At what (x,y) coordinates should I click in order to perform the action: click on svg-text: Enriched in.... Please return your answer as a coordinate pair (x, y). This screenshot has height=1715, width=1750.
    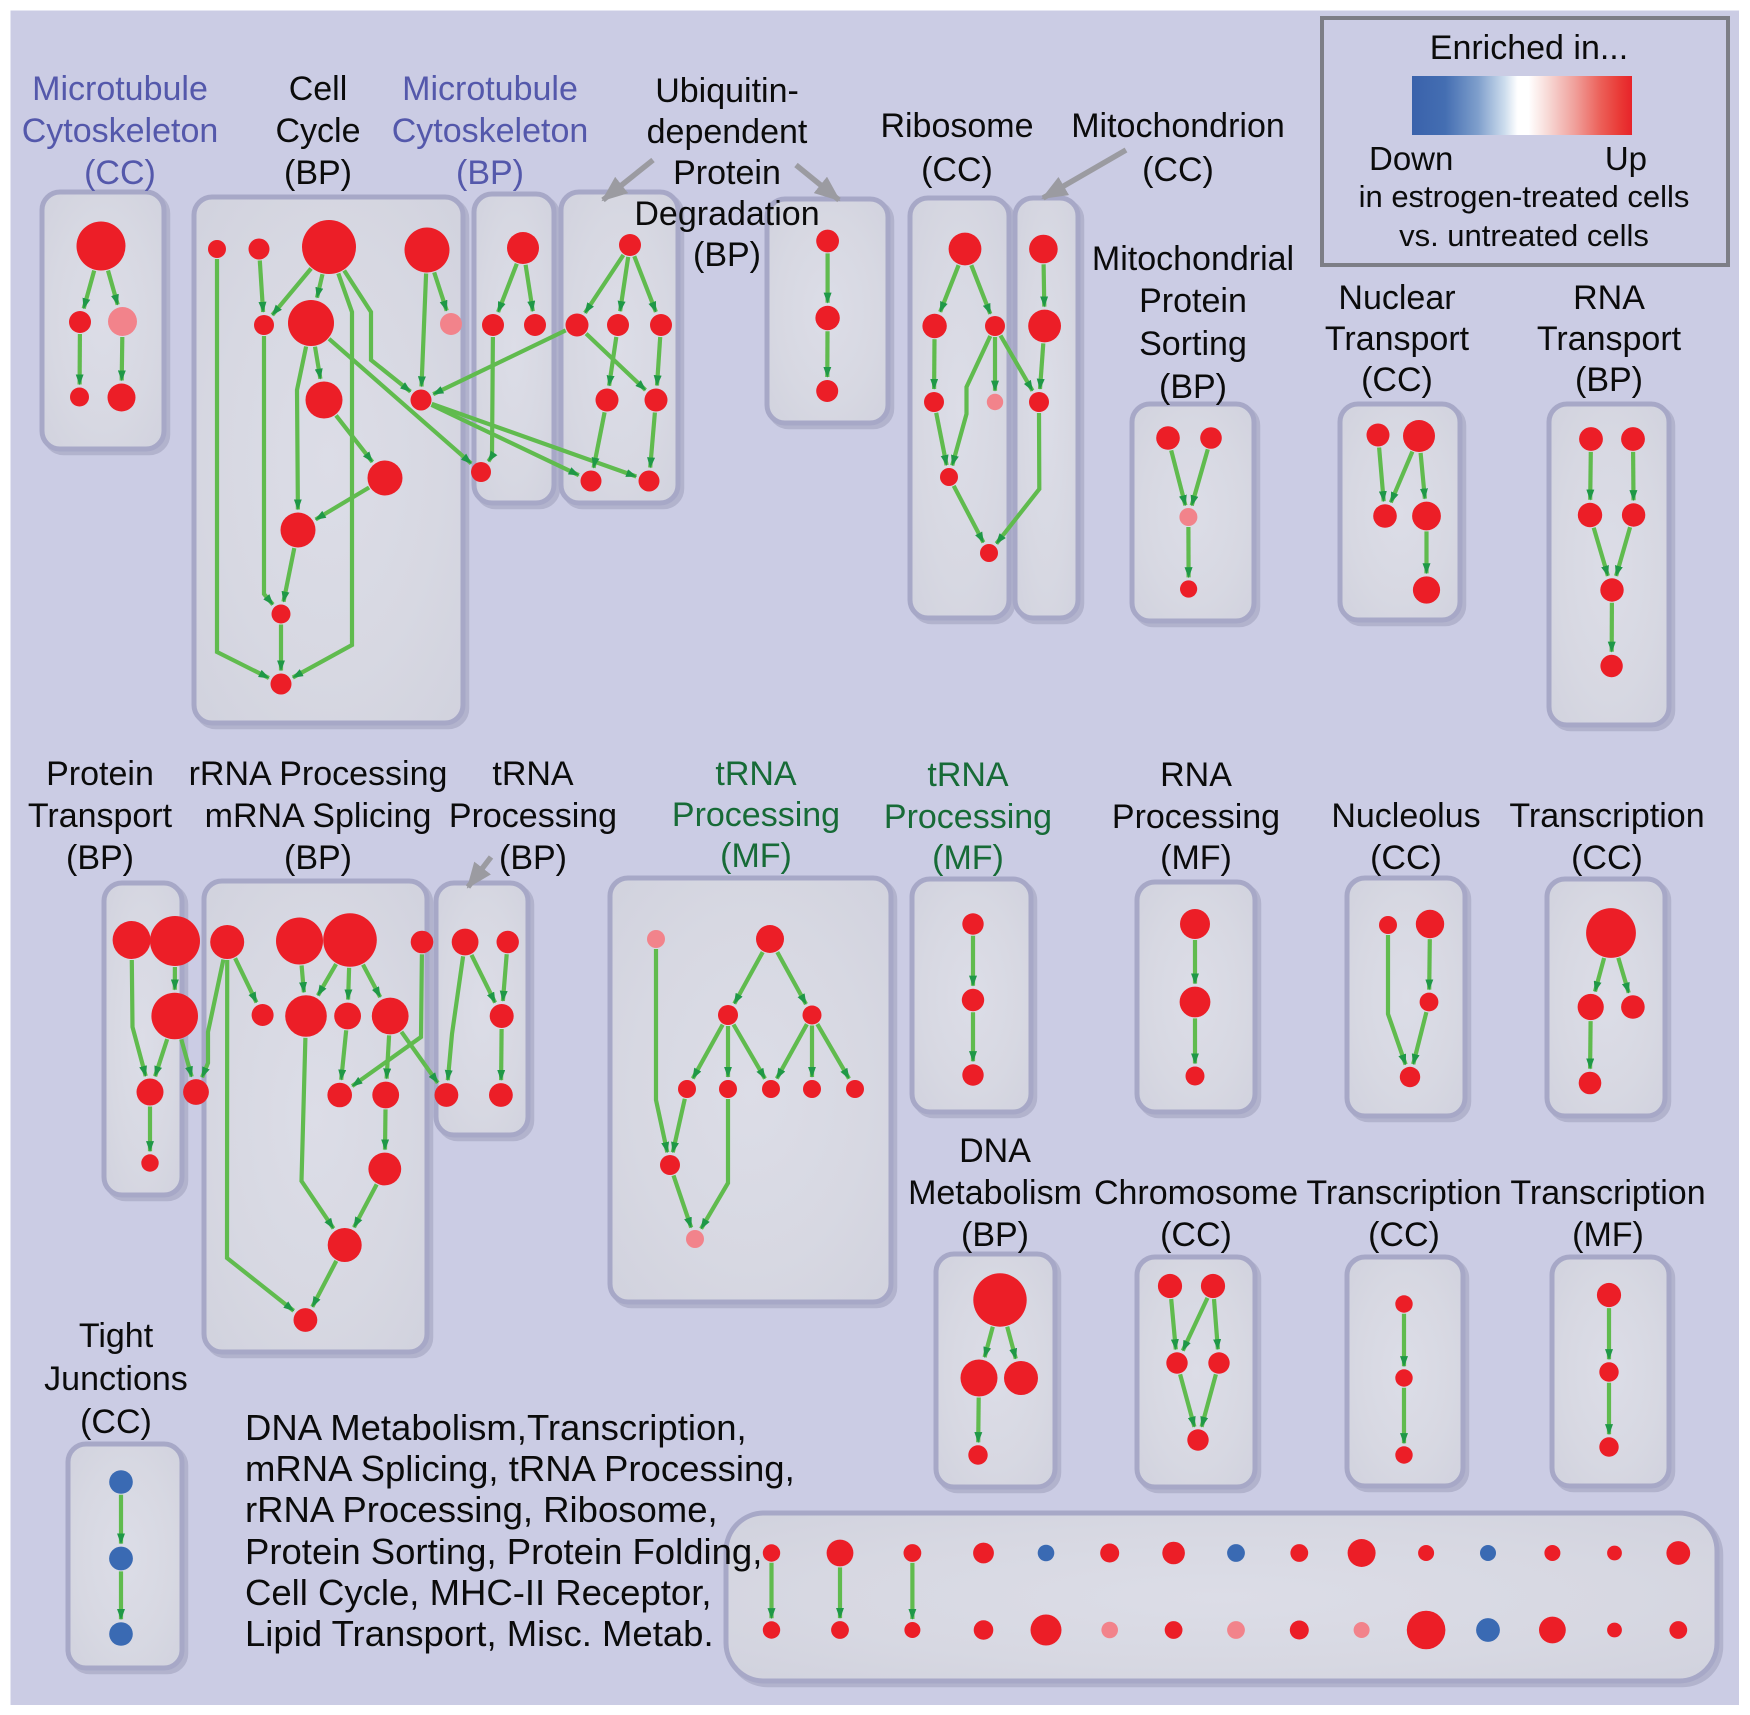
    Looking at the image, I should click on (1529, 48).